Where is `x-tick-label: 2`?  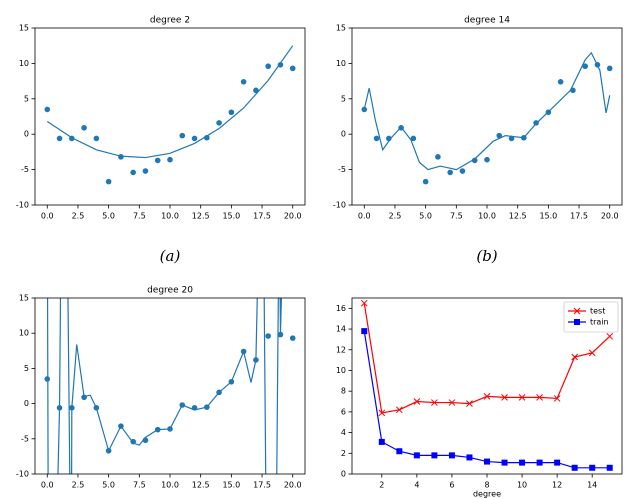
x-tick-label: 2 is located at coordinates (381, 485).